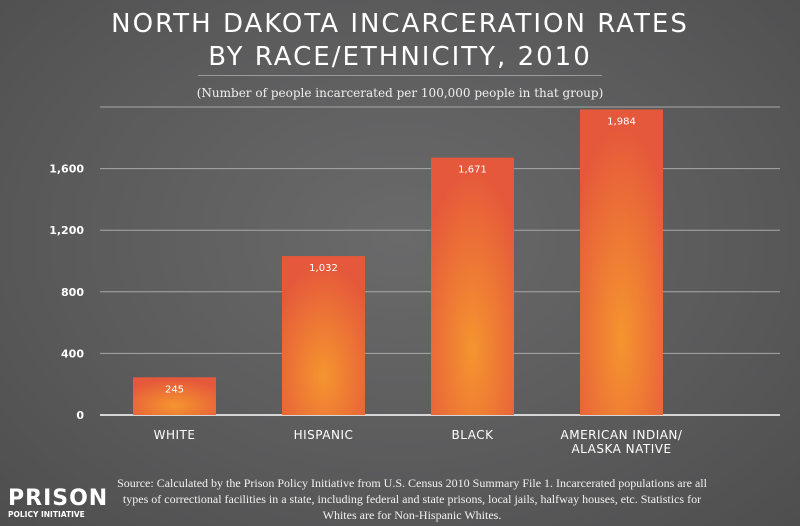 Image resolution: width=800 pixels, height=526 pixels. I want to click on data-label: 1,984, so click(621, 121).